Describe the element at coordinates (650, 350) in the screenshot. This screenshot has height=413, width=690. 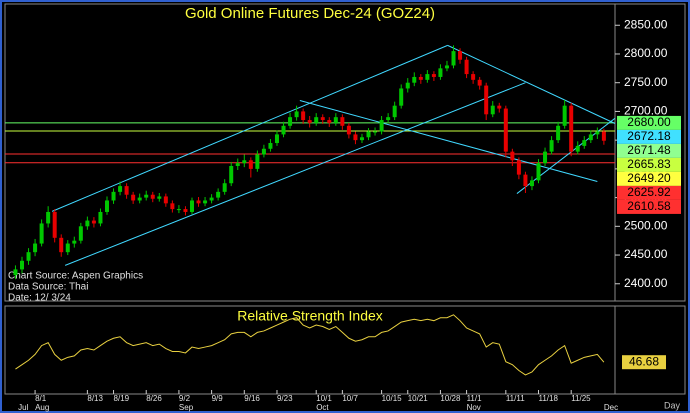
I see `rsi-axis-panel` at that location.